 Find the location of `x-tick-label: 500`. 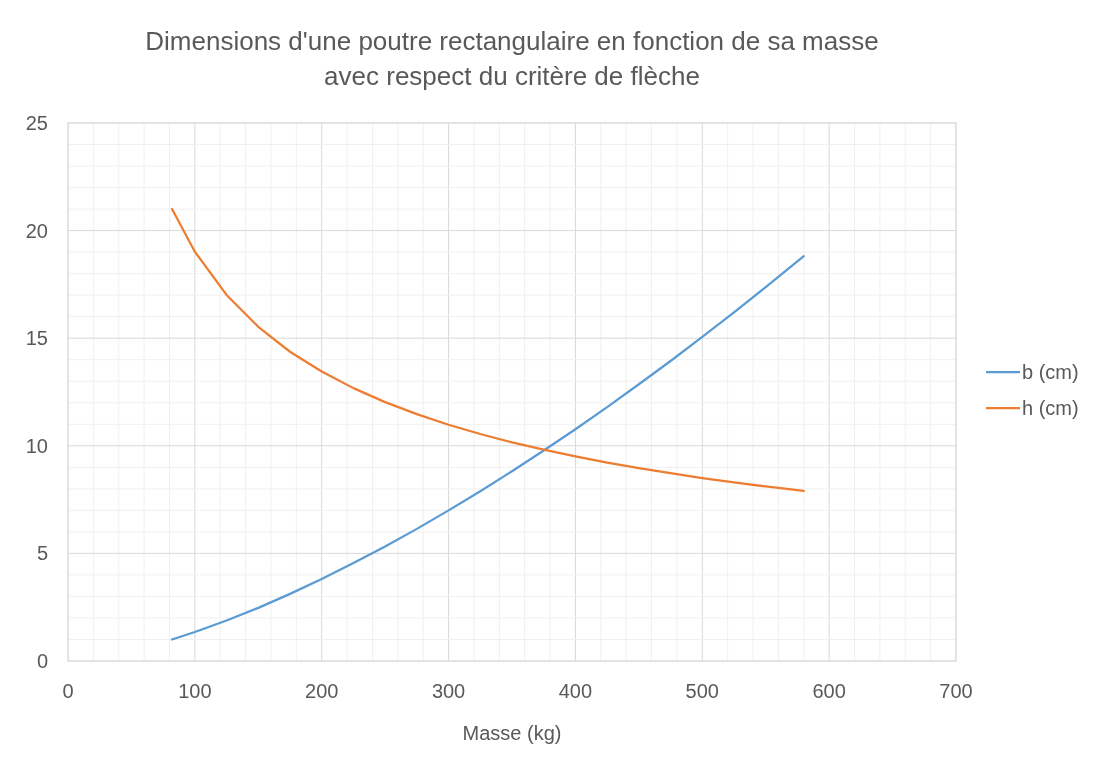

x-tick-label: 500 is located at coordinates (702, 691).